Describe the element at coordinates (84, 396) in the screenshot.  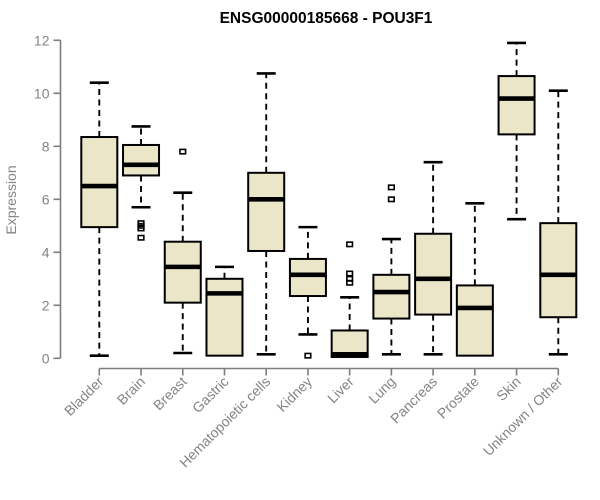
I see `x-tick-label-bladder: Bladder` at that location.